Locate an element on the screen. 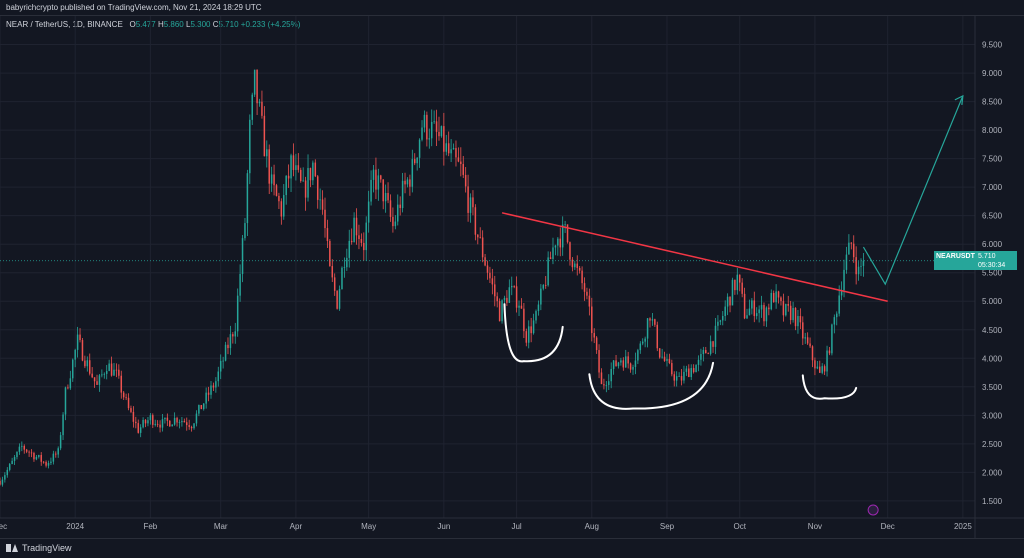  close-label: C is located at coordinates (215, 24).